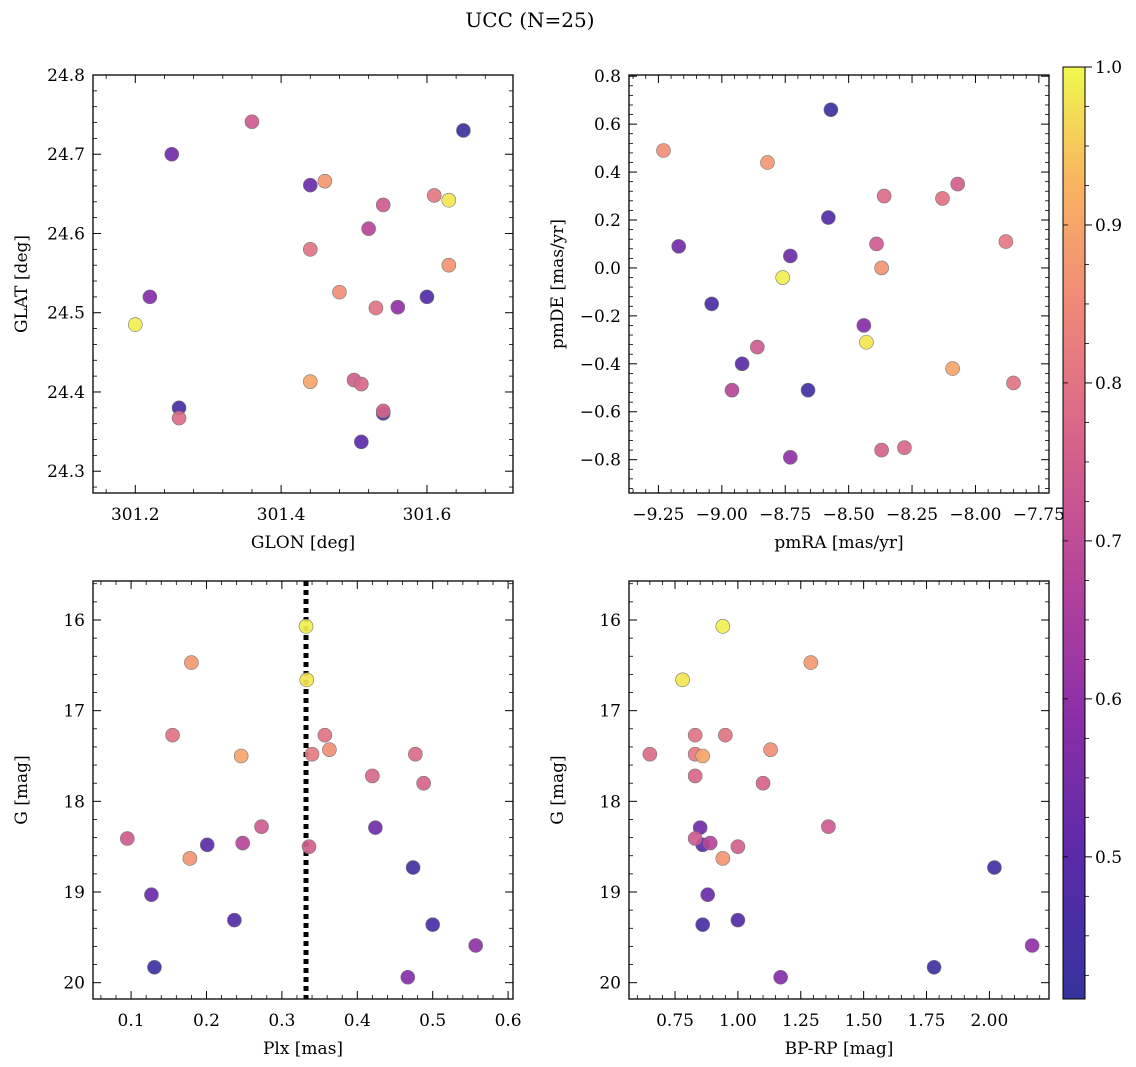 The width and height of the screenshot is (1136, 1067). What do you see at coordinates (722, 515) in the screenshot?
I see `x-tick-label: −9.00` at bounding box center [722, 515].